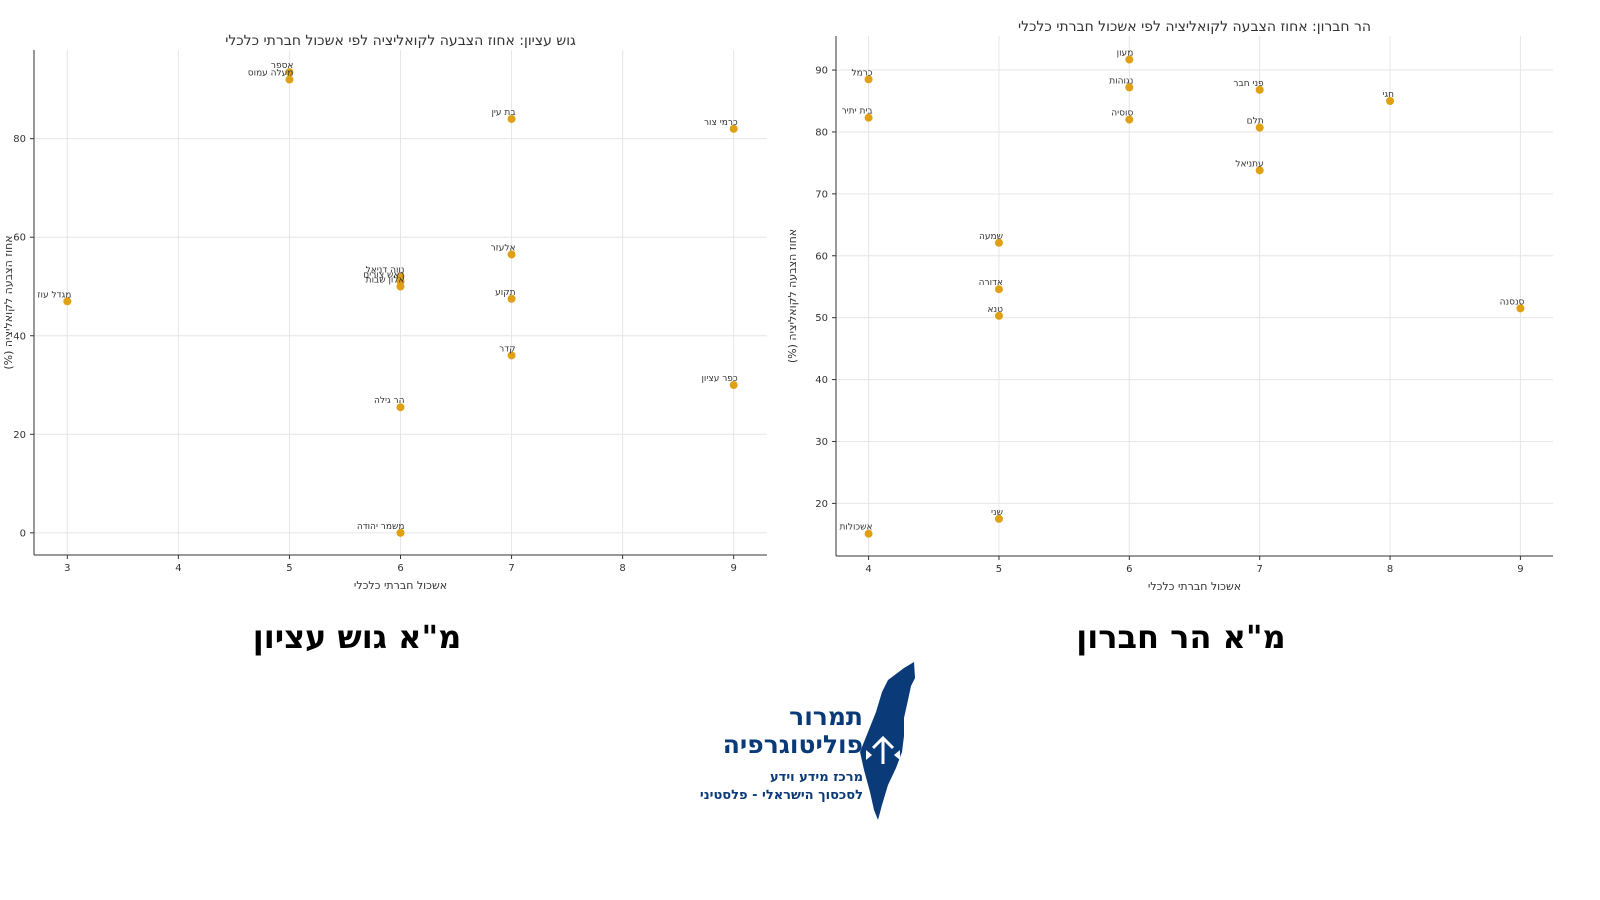  I want to click on gush-etzion-point-label: תקוע, so click(505, 293).